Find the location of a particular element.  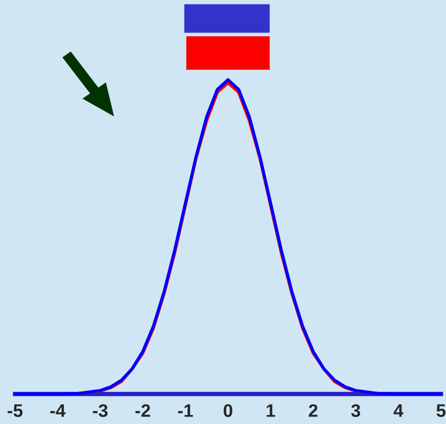

x-tick-label: 5 is located at coordinates (441, 410).